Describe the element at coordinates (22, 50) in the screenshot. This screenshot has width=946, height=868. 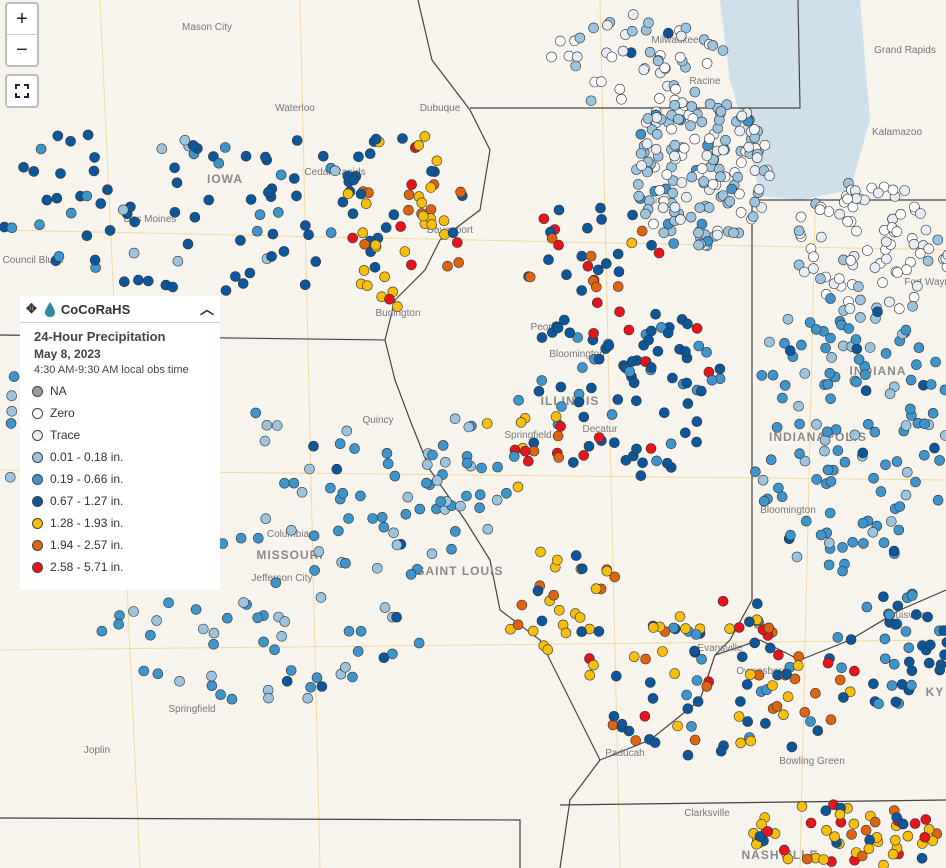
I see `zoom-out: −` at that location.